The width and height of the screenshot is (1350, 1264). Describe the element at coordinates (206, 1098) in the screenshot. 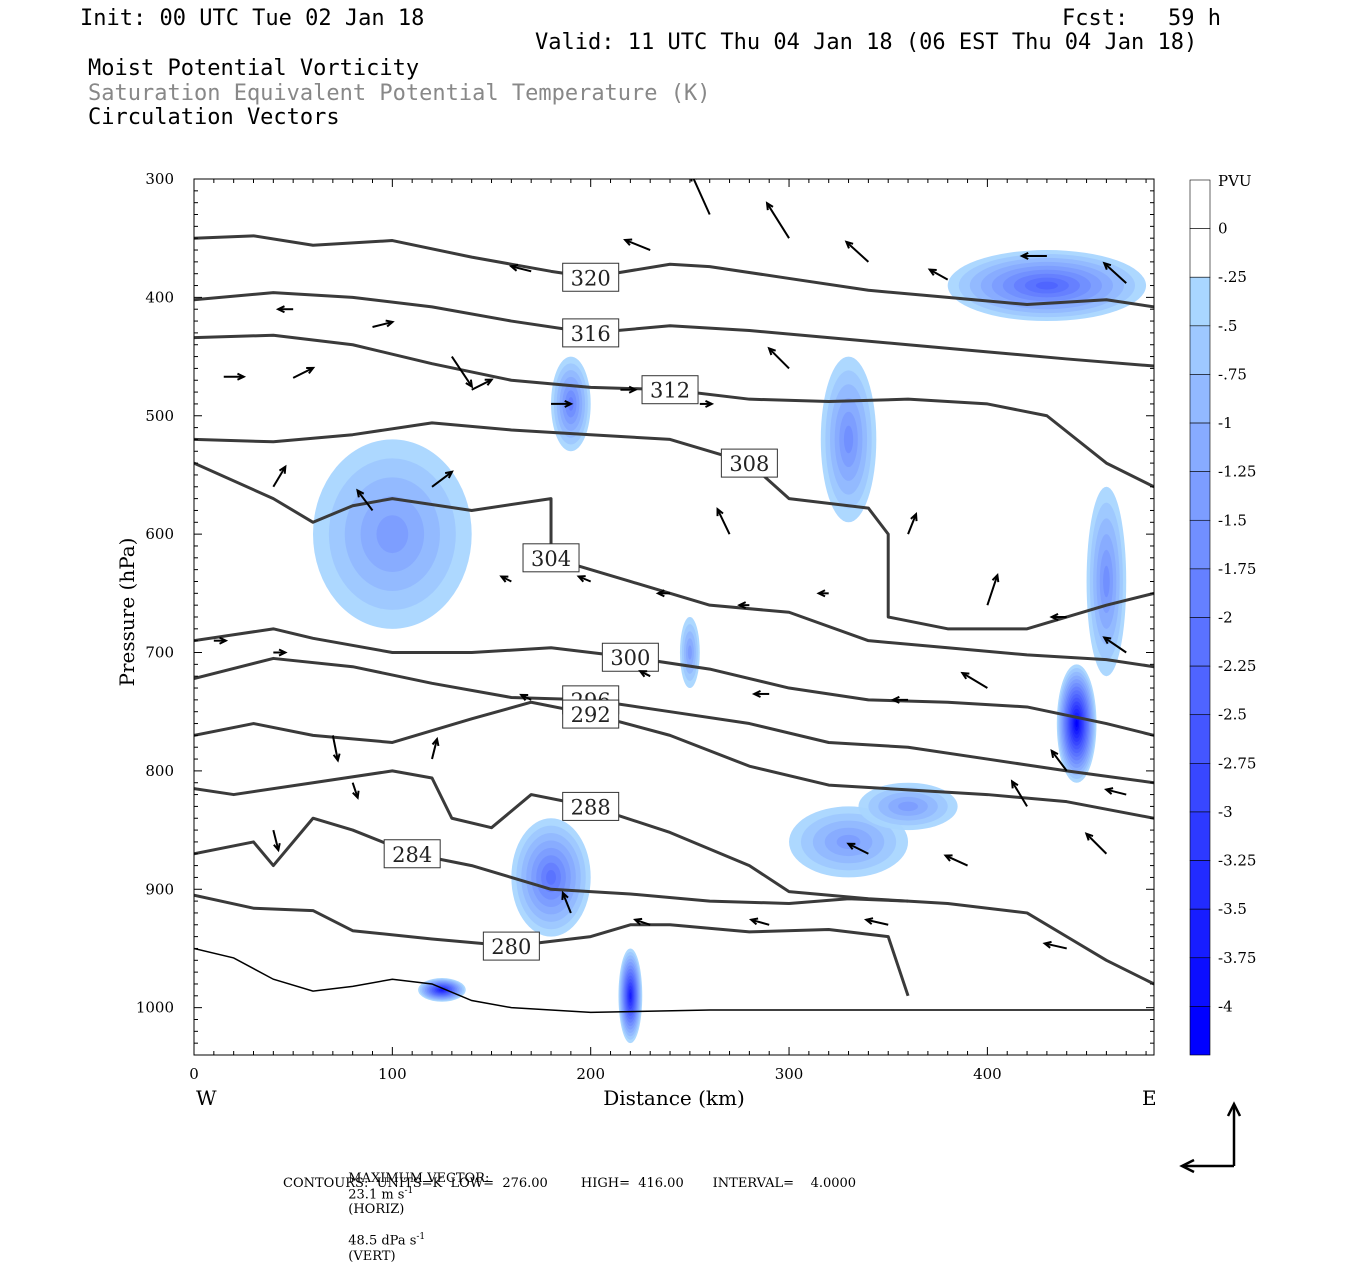

I see `x-end-label-west: W` at that location.